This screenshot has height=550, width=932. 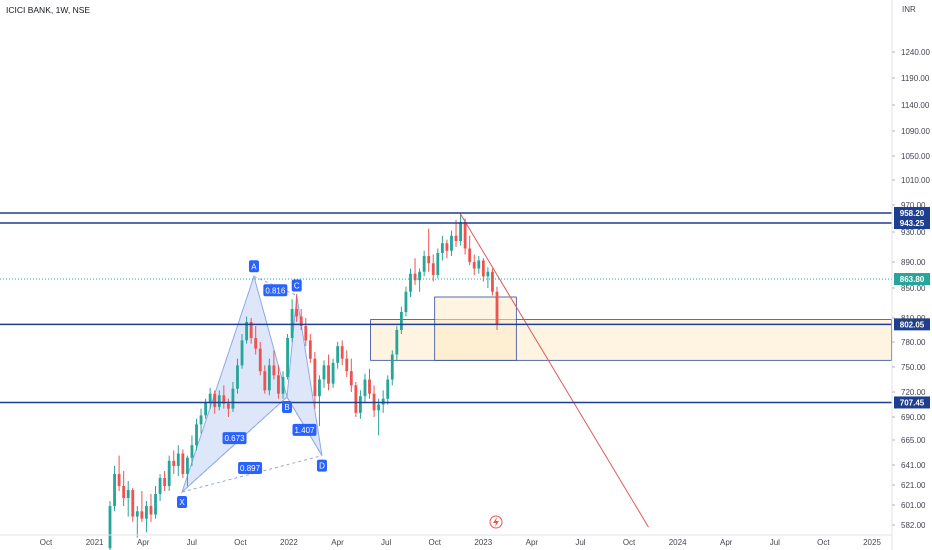 I want to click on pattern-point-label: A, so click(x=254, y=266).